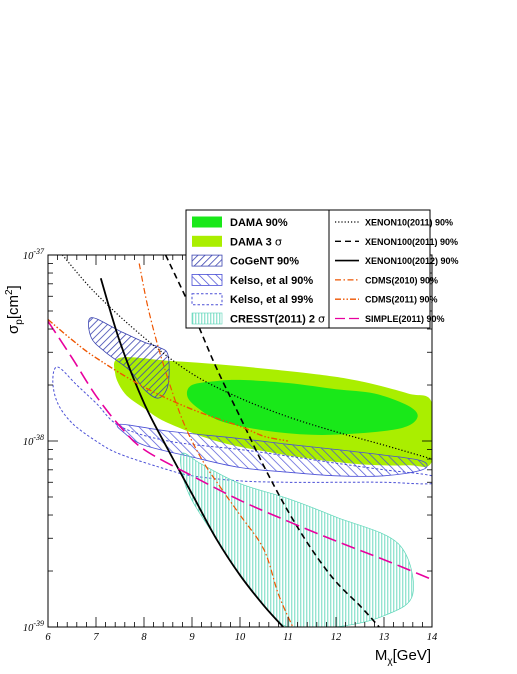 This screenshot has width=517, height=674. I want to click on legend-label: Kelso, et al 90%, so click(271, 281).